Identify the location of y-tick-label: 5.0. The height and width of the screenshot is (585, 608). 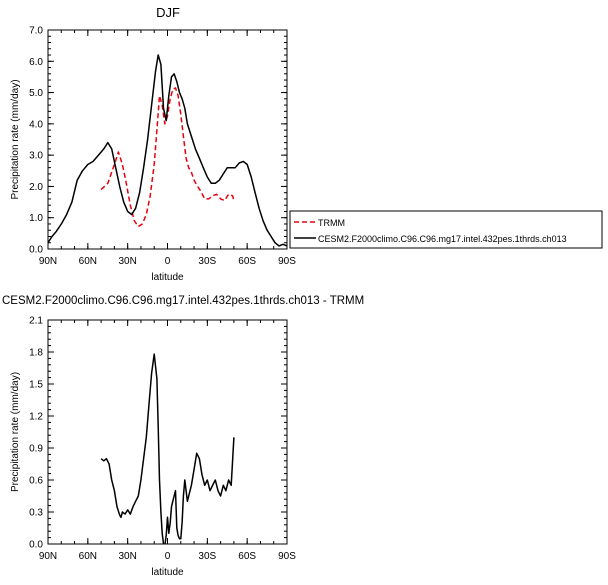
(36, 93).